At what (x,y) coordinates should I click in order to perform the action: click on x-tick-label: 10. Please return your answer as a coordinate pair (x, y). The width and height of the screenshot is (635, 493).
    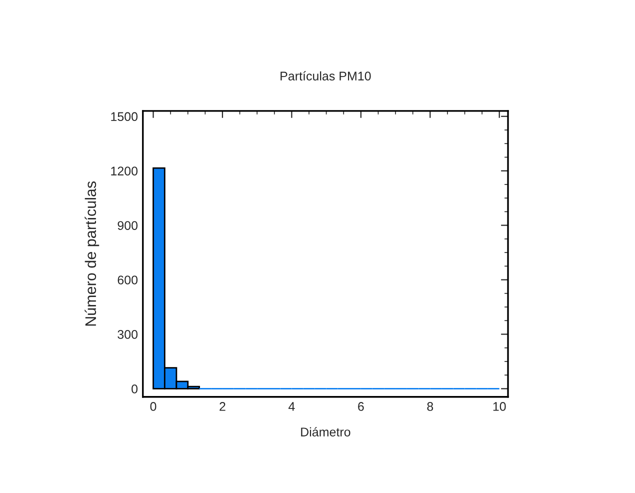
    Looking at the image, I should click on (499, 406).